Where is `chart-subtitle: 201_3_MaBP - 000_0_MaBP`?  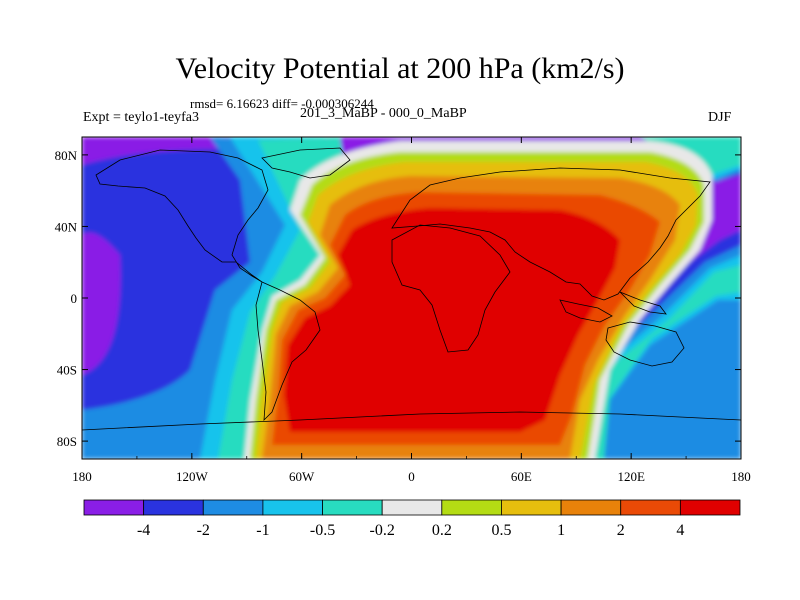 chart-subtitle: 201_3_MaBP - 000_0_MaBP is located at coordinates (383, 113).